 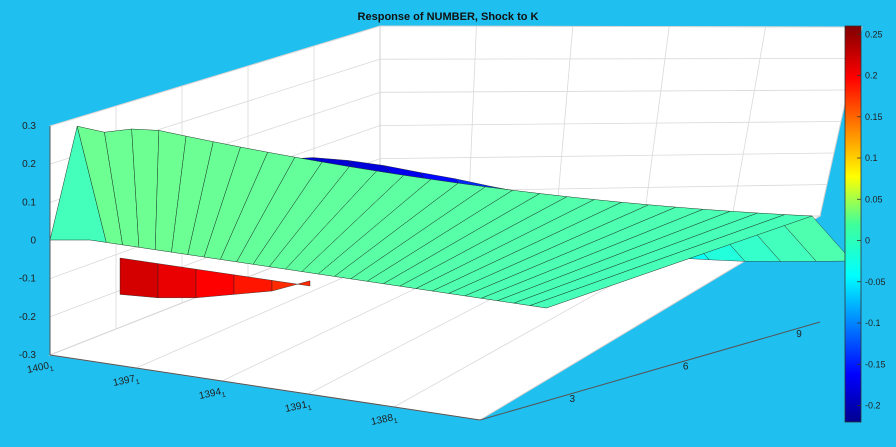 What do you see at coordinates (29, 202) in the screenshot?
I see `z-tick-label: 0.1` at bounding box center [29, 202].